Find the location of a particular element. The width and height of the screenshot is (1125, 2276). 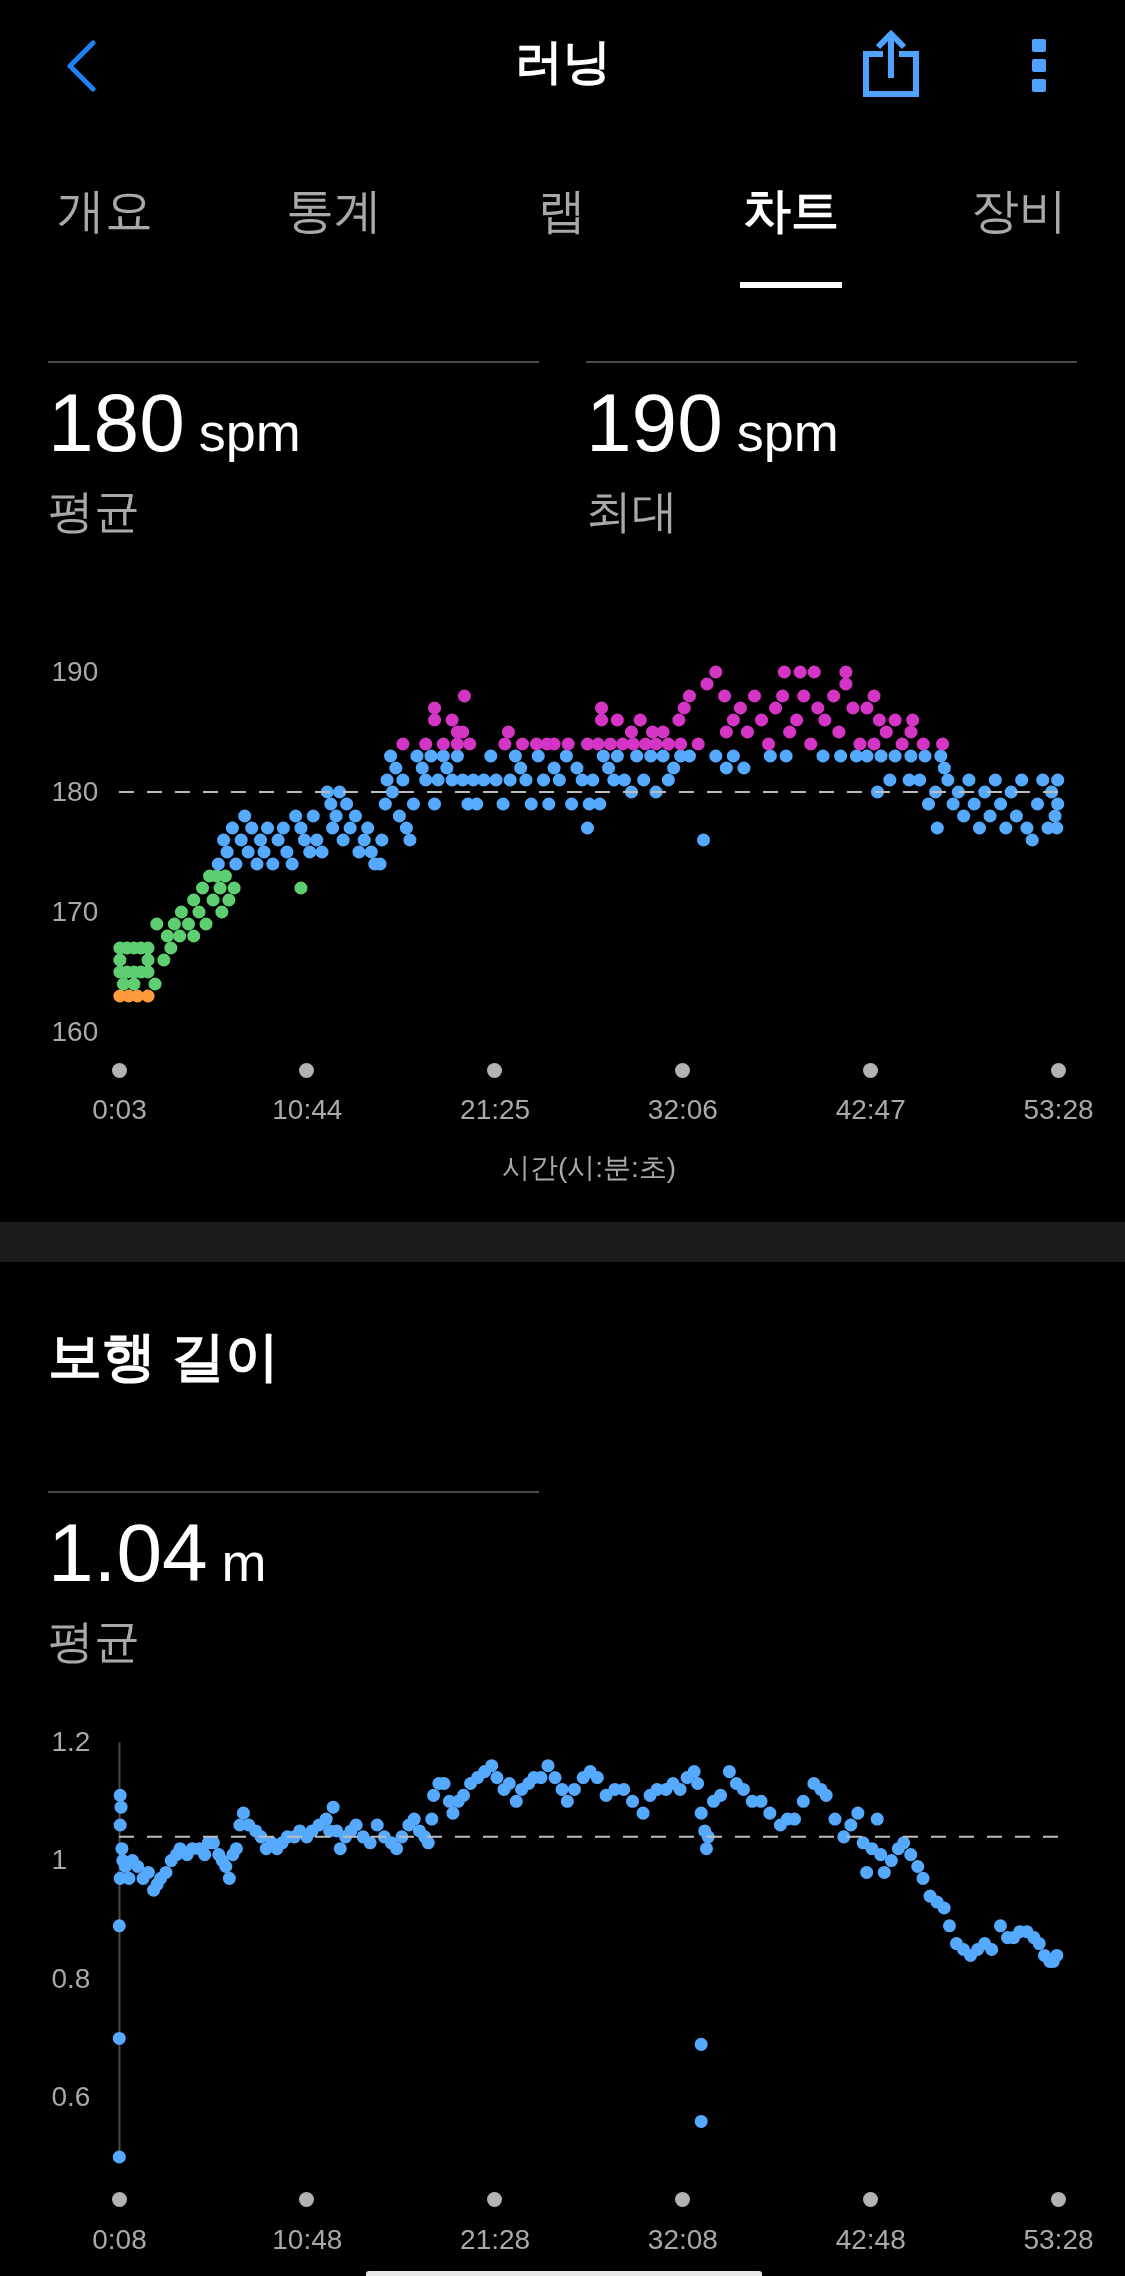

x-tick-label: 21:28 is located at coordinates (495, 2239).